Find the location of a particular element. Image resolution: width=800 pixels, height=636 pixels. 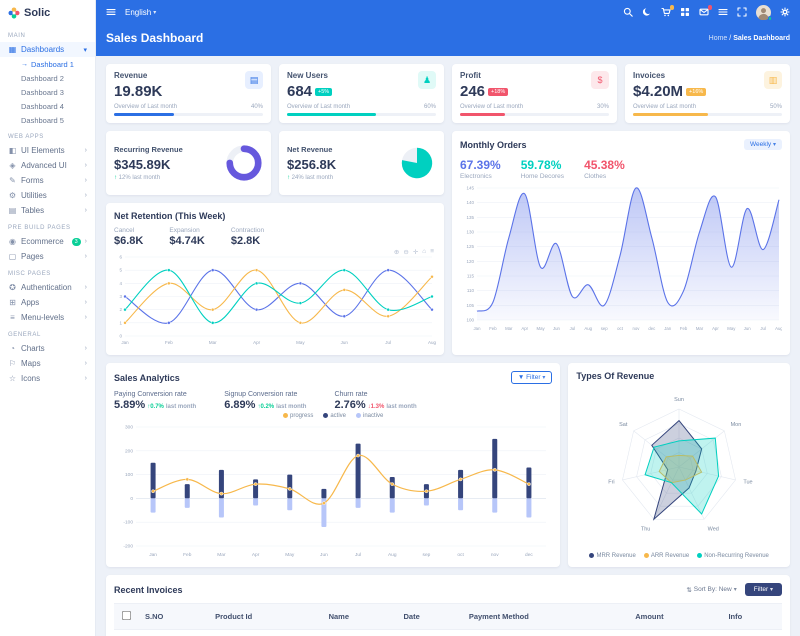

filter-label: Filter is located at coordinates (533, 377).